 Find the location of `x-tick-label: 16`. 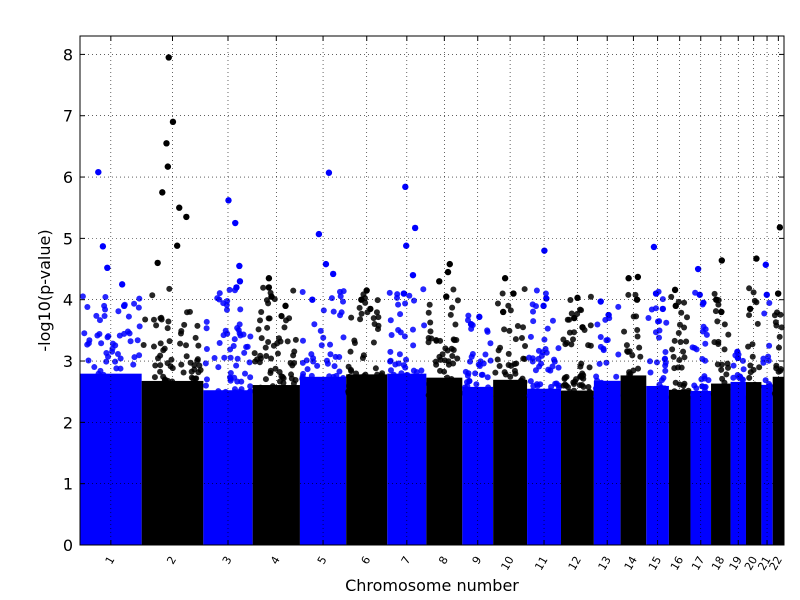

x-tick-label: 16 is located at coordinates (677, 563).